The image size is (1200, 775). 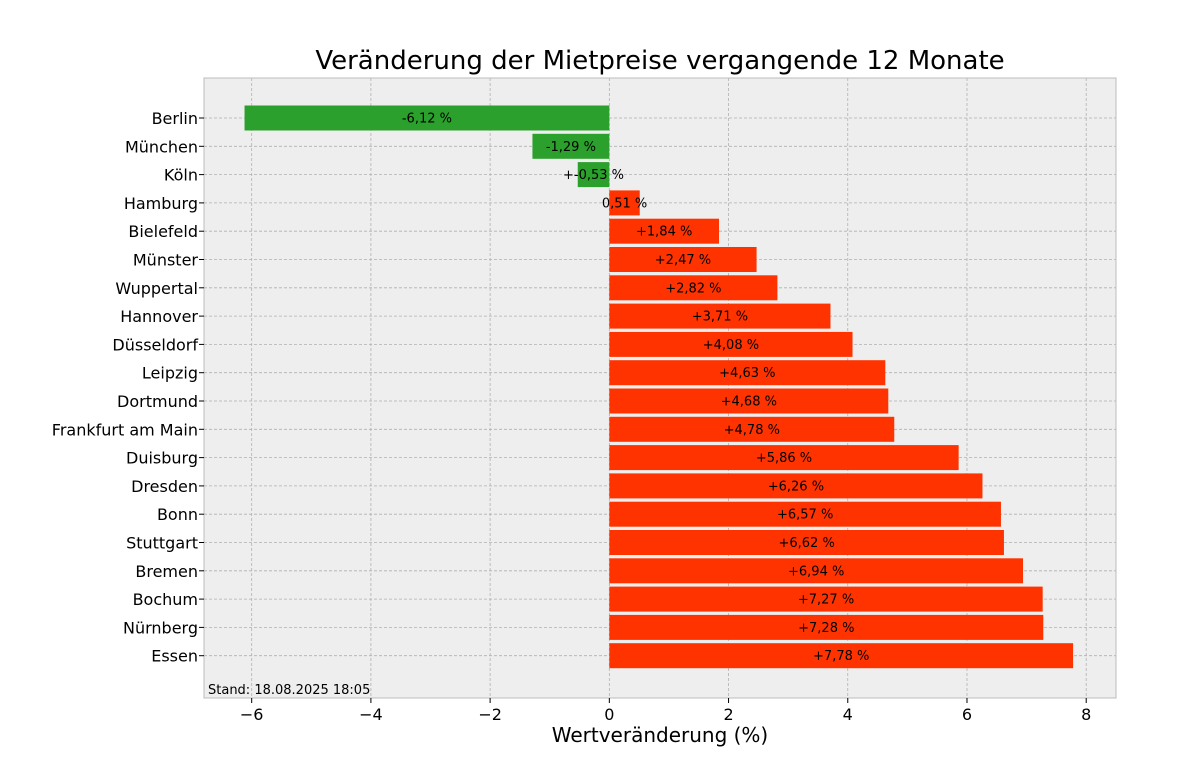 I want to click on x-tick-label: −2, so click(x=490, y=714).